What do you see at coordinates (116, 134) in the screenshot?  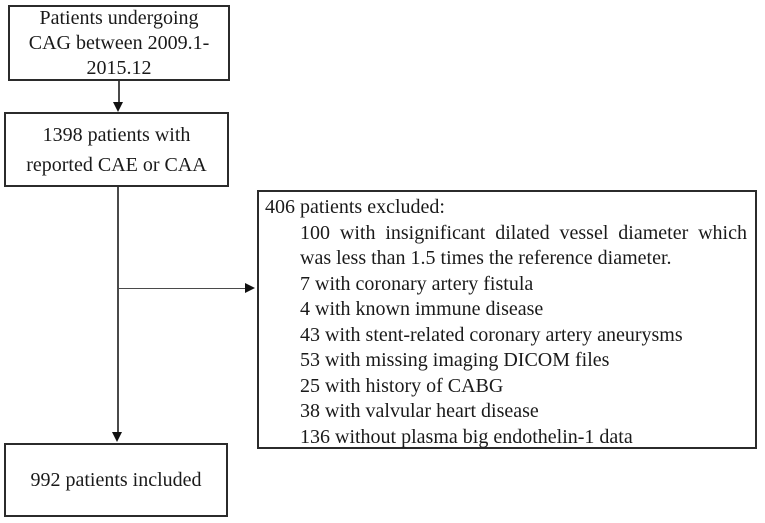 I see `box-text-line: 1398 patients with` at bounding box center [116, 134].